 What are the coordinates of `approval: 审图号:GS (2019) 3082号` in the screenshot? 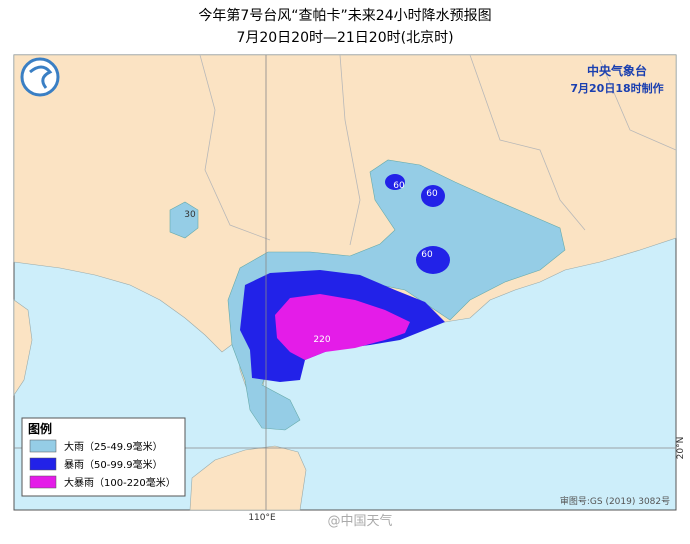 It's located at (615, 501).